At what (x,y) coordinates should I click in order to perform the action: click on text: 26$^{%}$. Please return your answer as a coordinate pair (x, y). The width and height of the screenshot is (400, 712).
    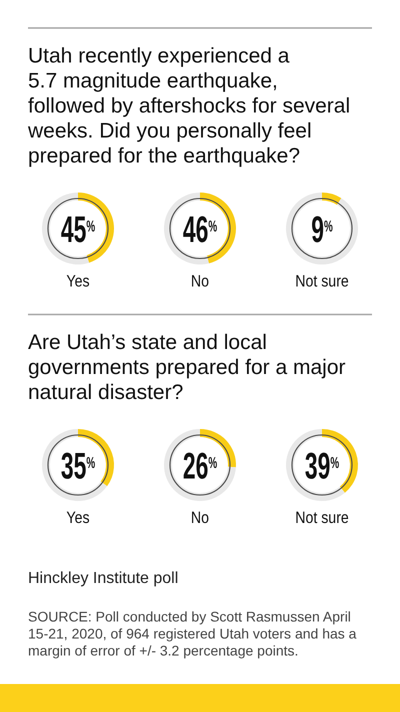
    Looking at the image, I should click on (200, 465).